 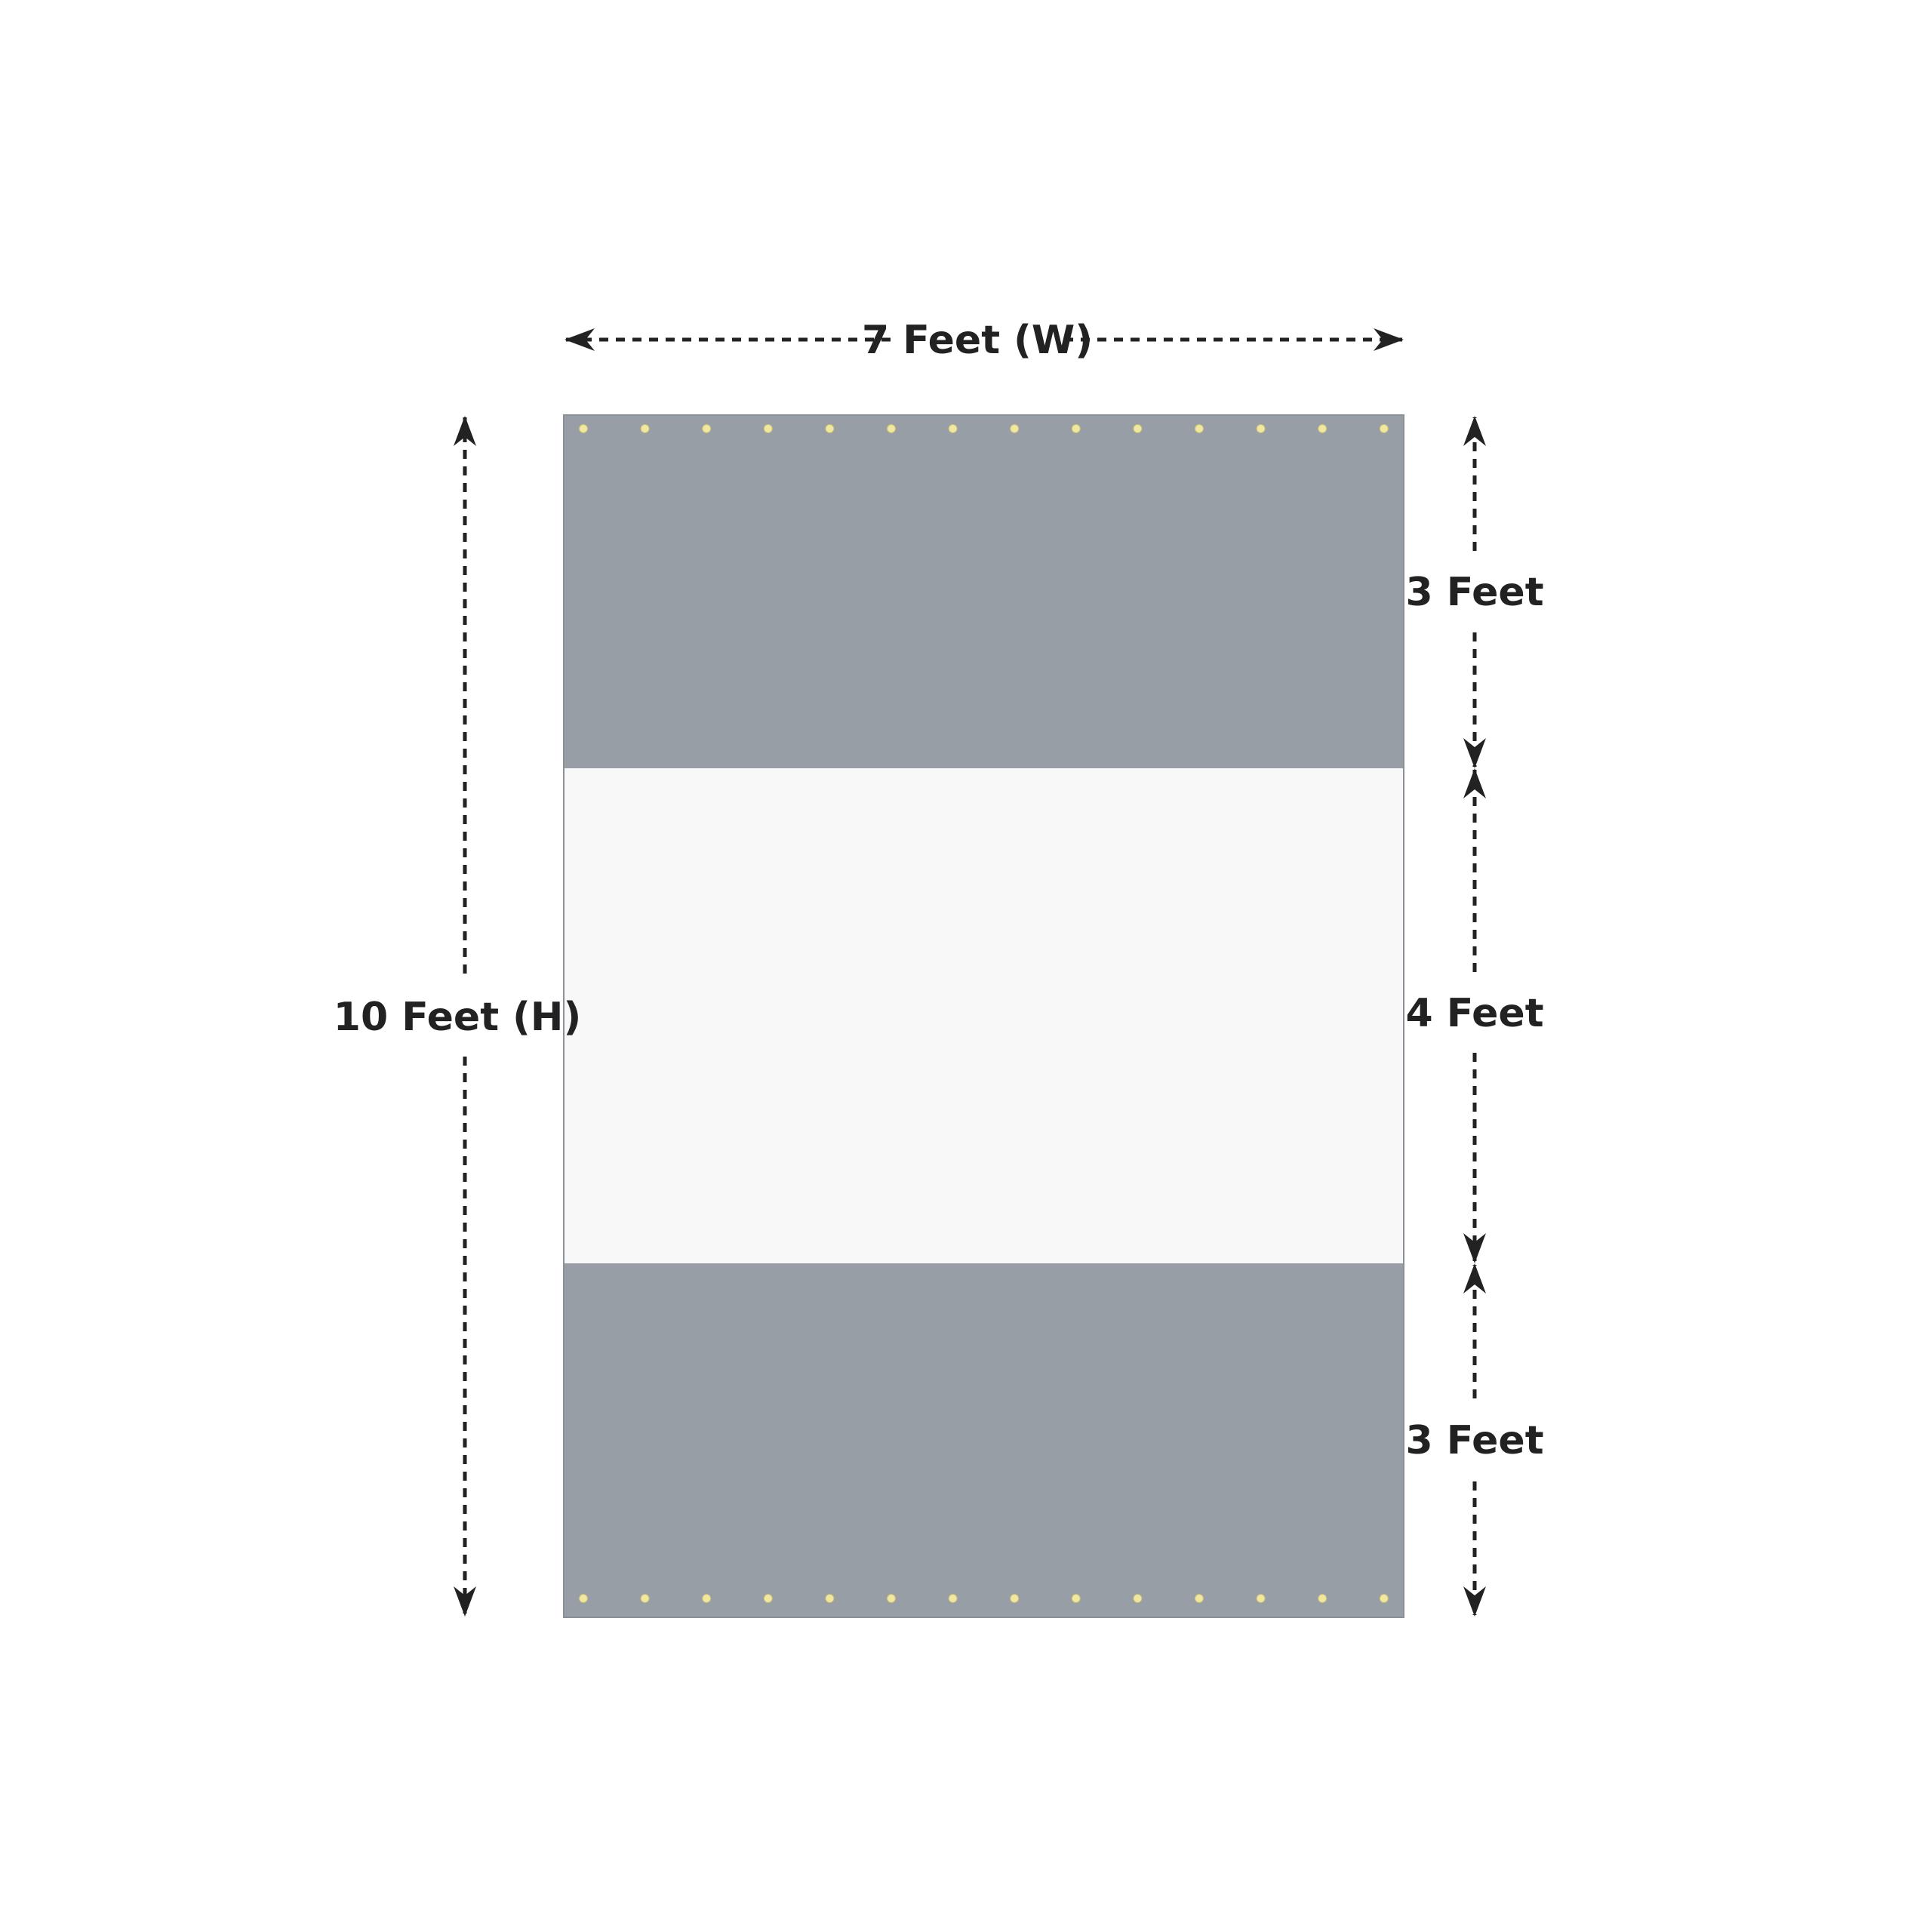 What do you see at coordinates (1474, 592) in the screenshot?
I see `top-section-label: 3 Feet` at bounding box center [1474, 592].